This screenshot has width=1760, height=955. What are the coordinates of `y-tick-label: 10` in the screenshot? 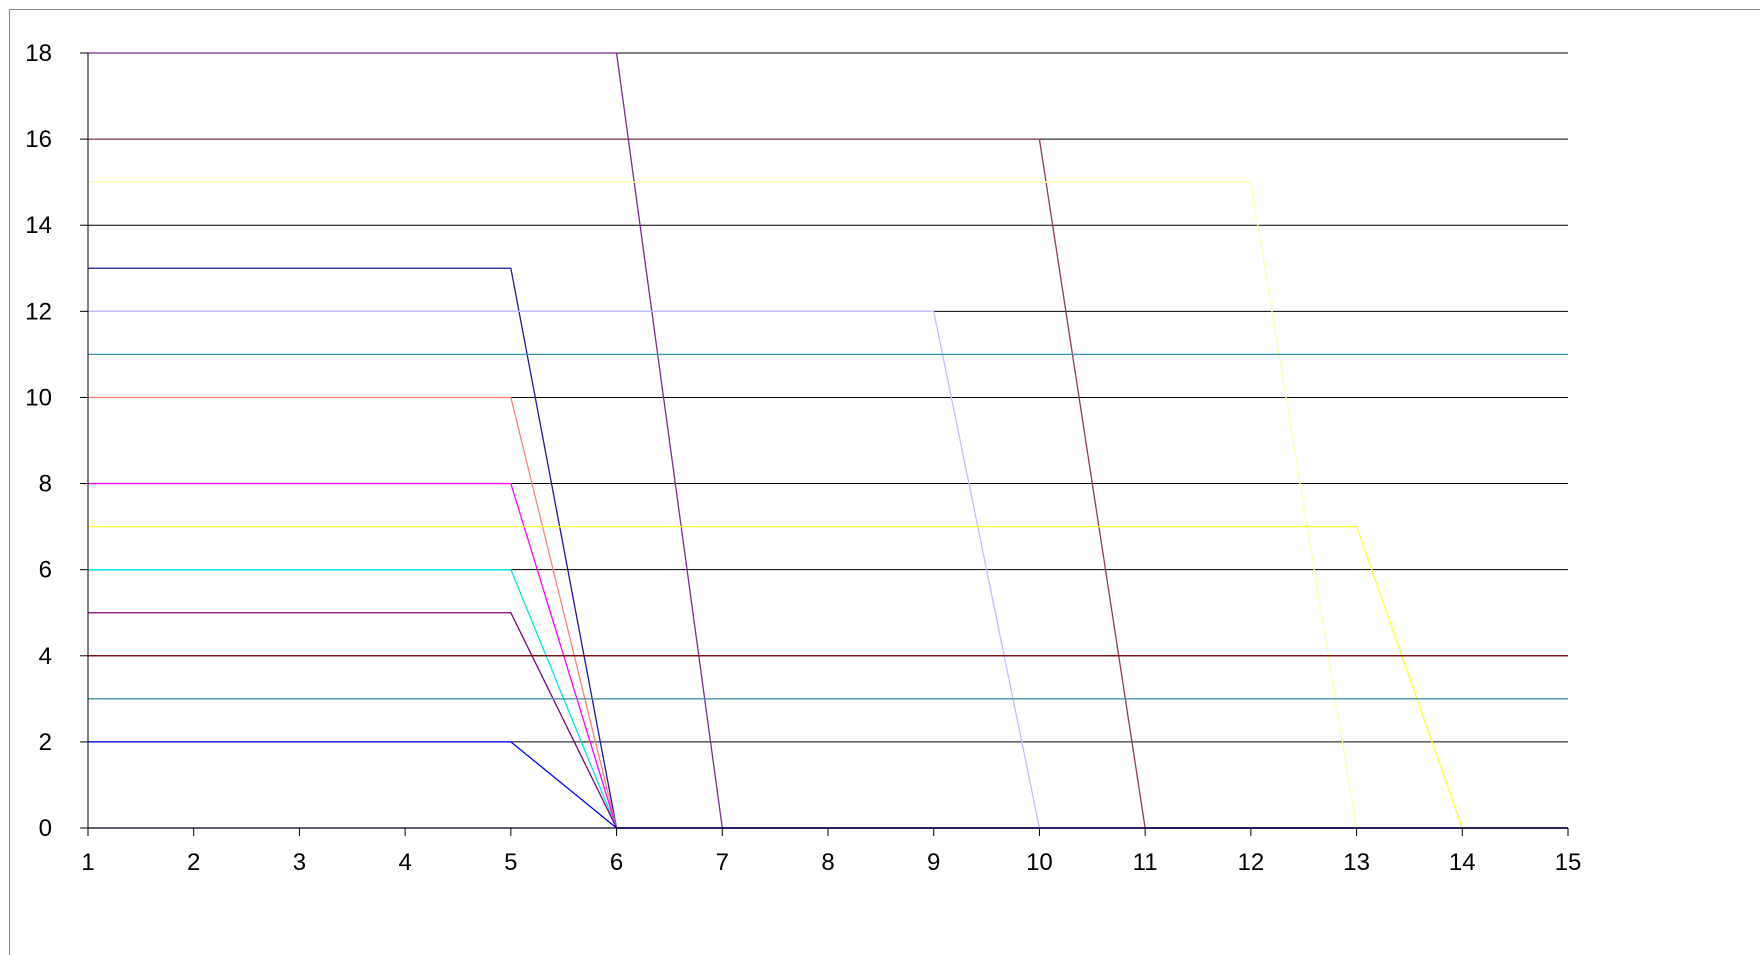 It's located at (38, 397).